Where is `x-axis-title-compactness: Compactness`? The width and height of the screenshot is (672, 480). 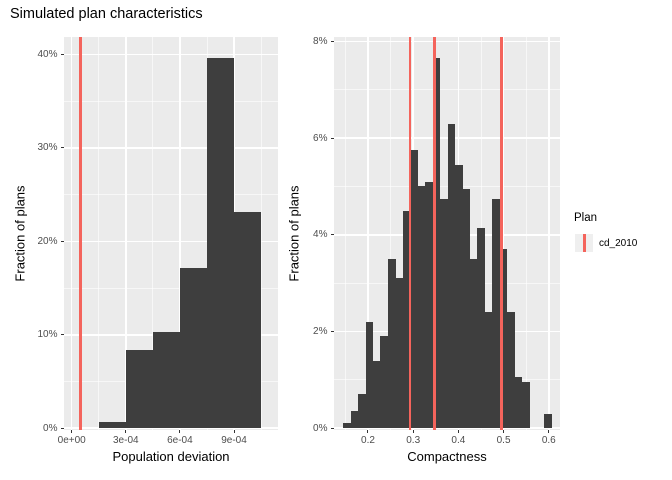
x-axis-title-compactness: Compactness is located at coordinates (447, 456).